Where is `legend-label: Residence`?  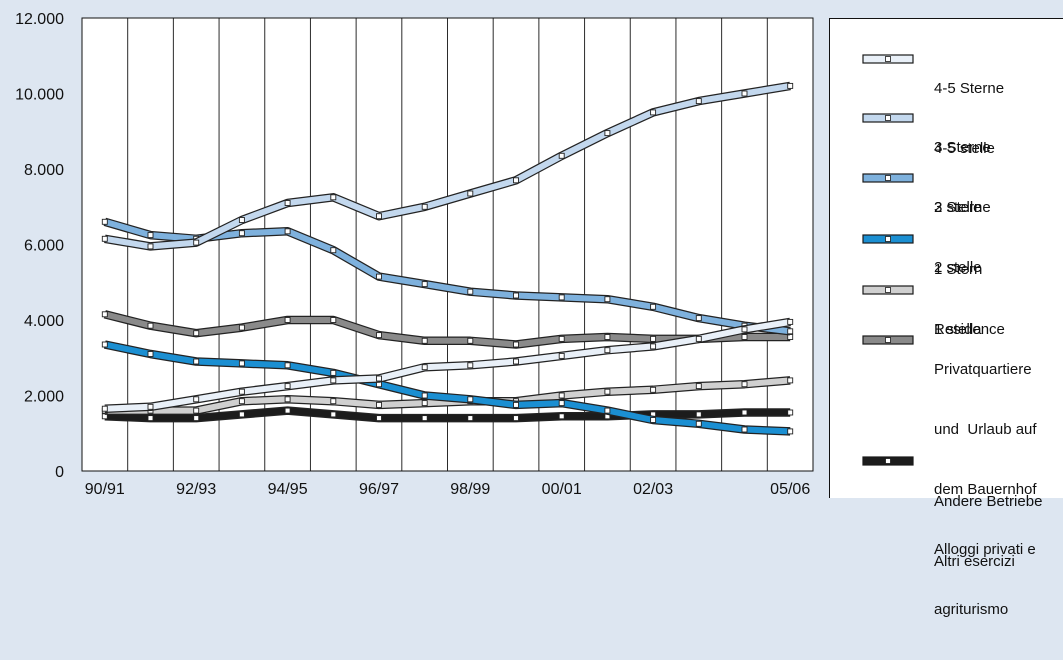
legend-label: Residence is located at coordinates (969, 330).